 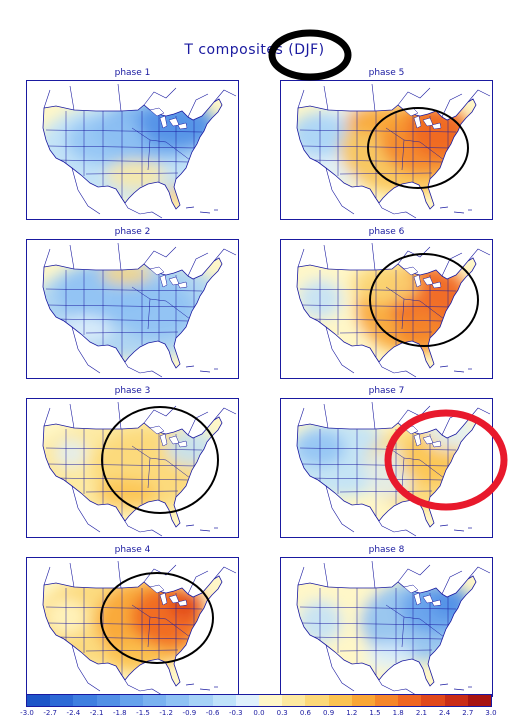 What do you see at coordinates (305, 713) in the screenshot?
I see `colorbar-tick-label: 0.6` at bounding box center [305, 713].